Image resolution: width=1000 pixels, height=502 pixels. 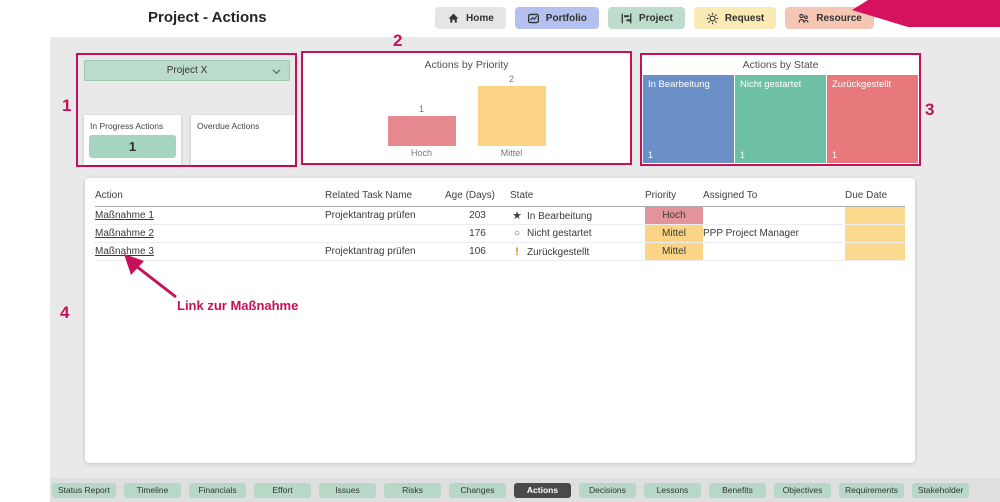 What do you see at coordinates (276, 72) in the screenshot?
I see `chevron-down-icon` at bounding box center [276, 72].